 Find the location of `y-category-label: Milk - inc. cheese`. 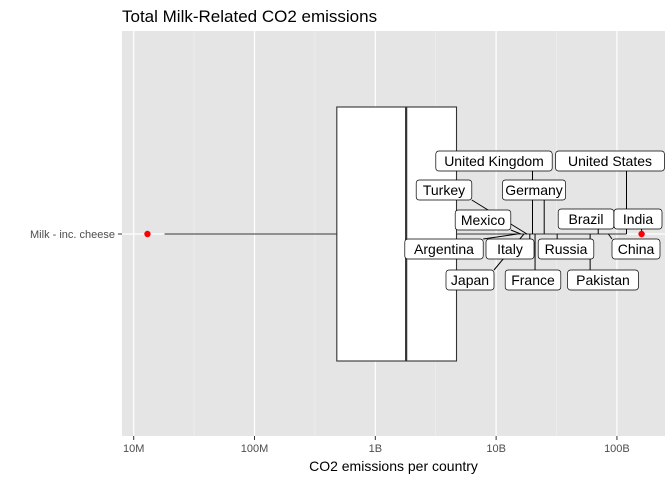

y-category-label: Milk - inc. cheese is located at coordinates (72, 235).